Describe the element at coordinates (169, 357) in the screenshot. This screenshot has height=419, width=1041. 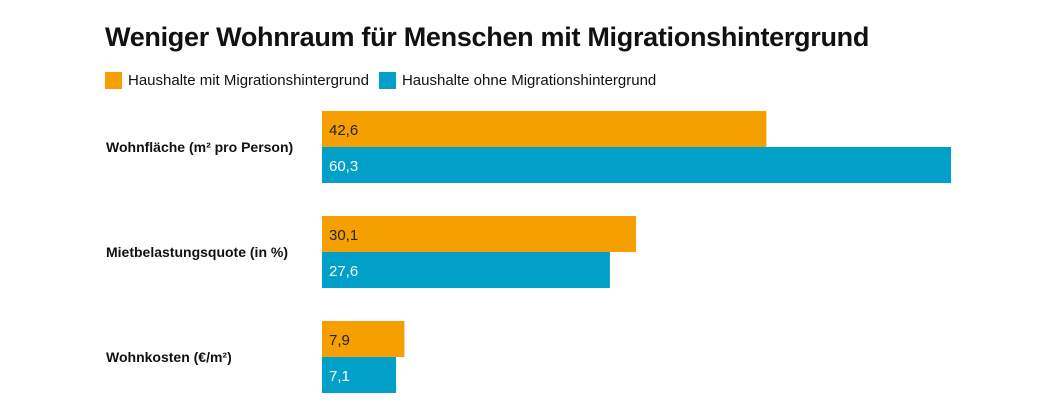
I see `category-label: Wohnkosten (€/m²)` at that location.